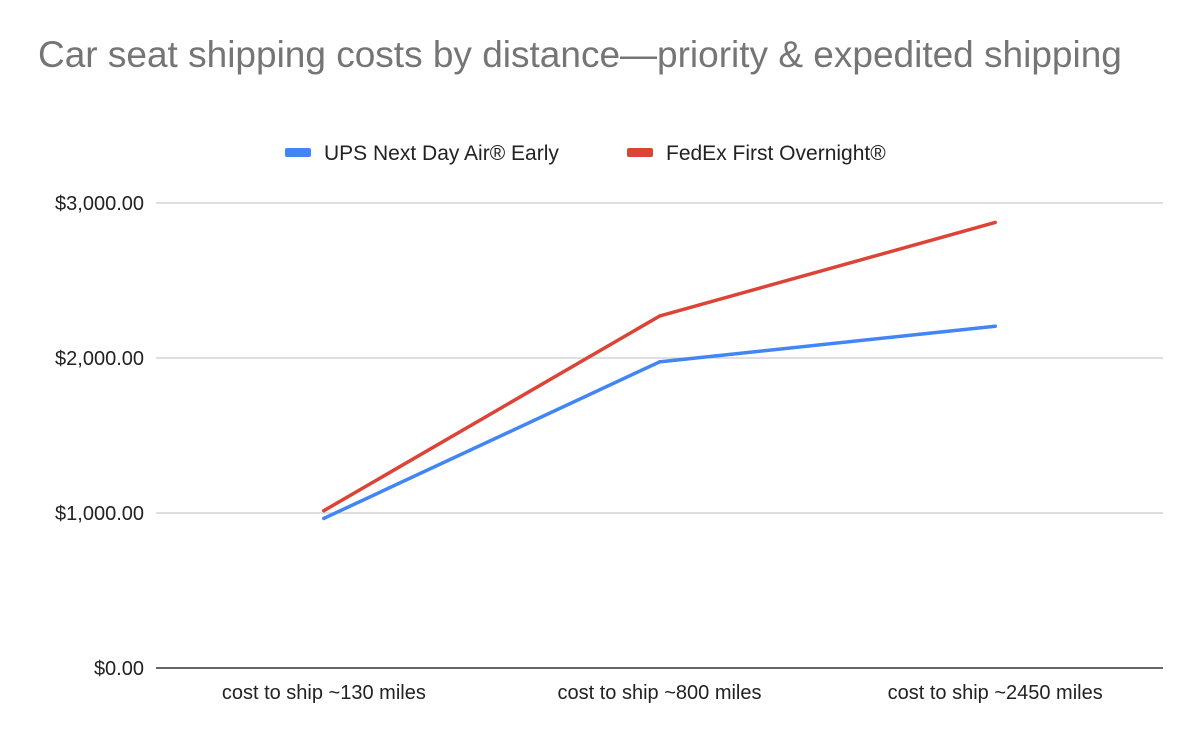 The height and width of the screenshot is (742, 1200). What do you see at coordinates (441, 153) in the screenshot?
I see `legend-label: UPS Next Day Air® Early` at bounding box center [441, 153].